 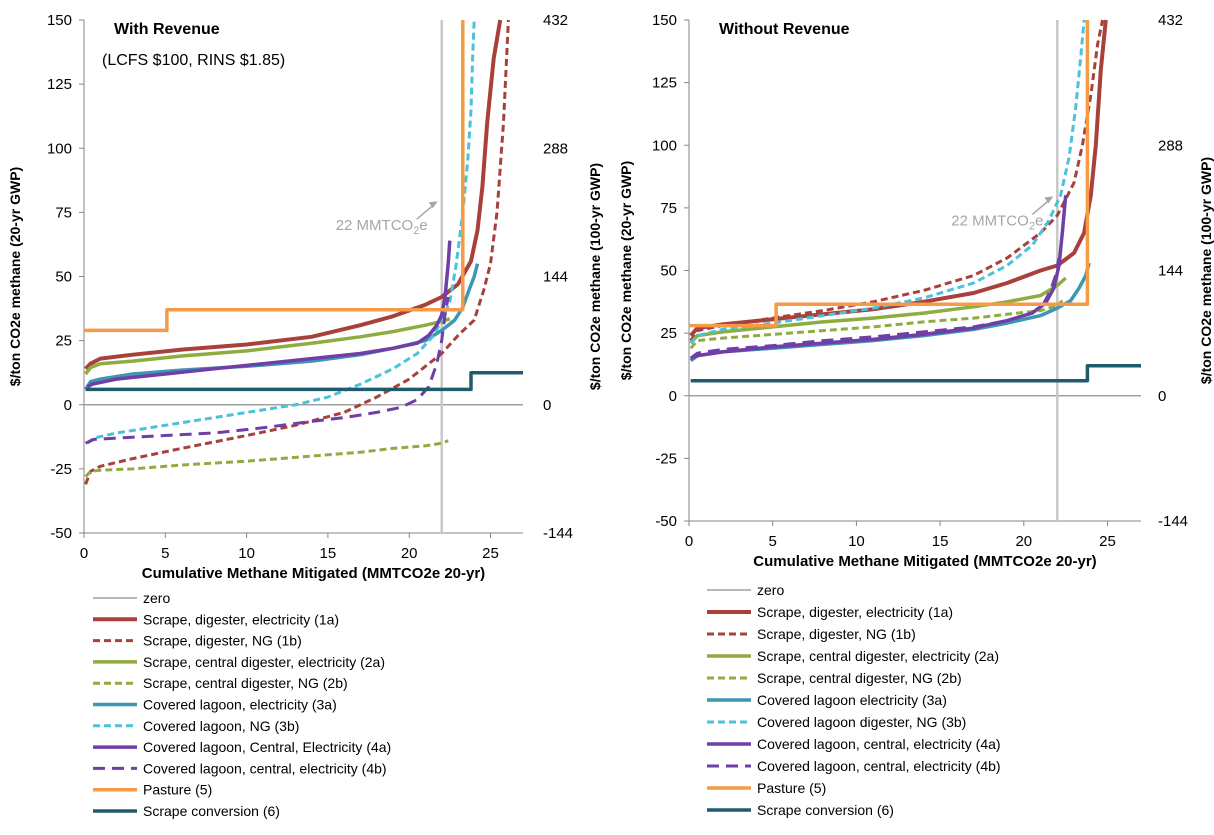 I want to click on chart-title: With Revenue, so click(x=167, y=29).